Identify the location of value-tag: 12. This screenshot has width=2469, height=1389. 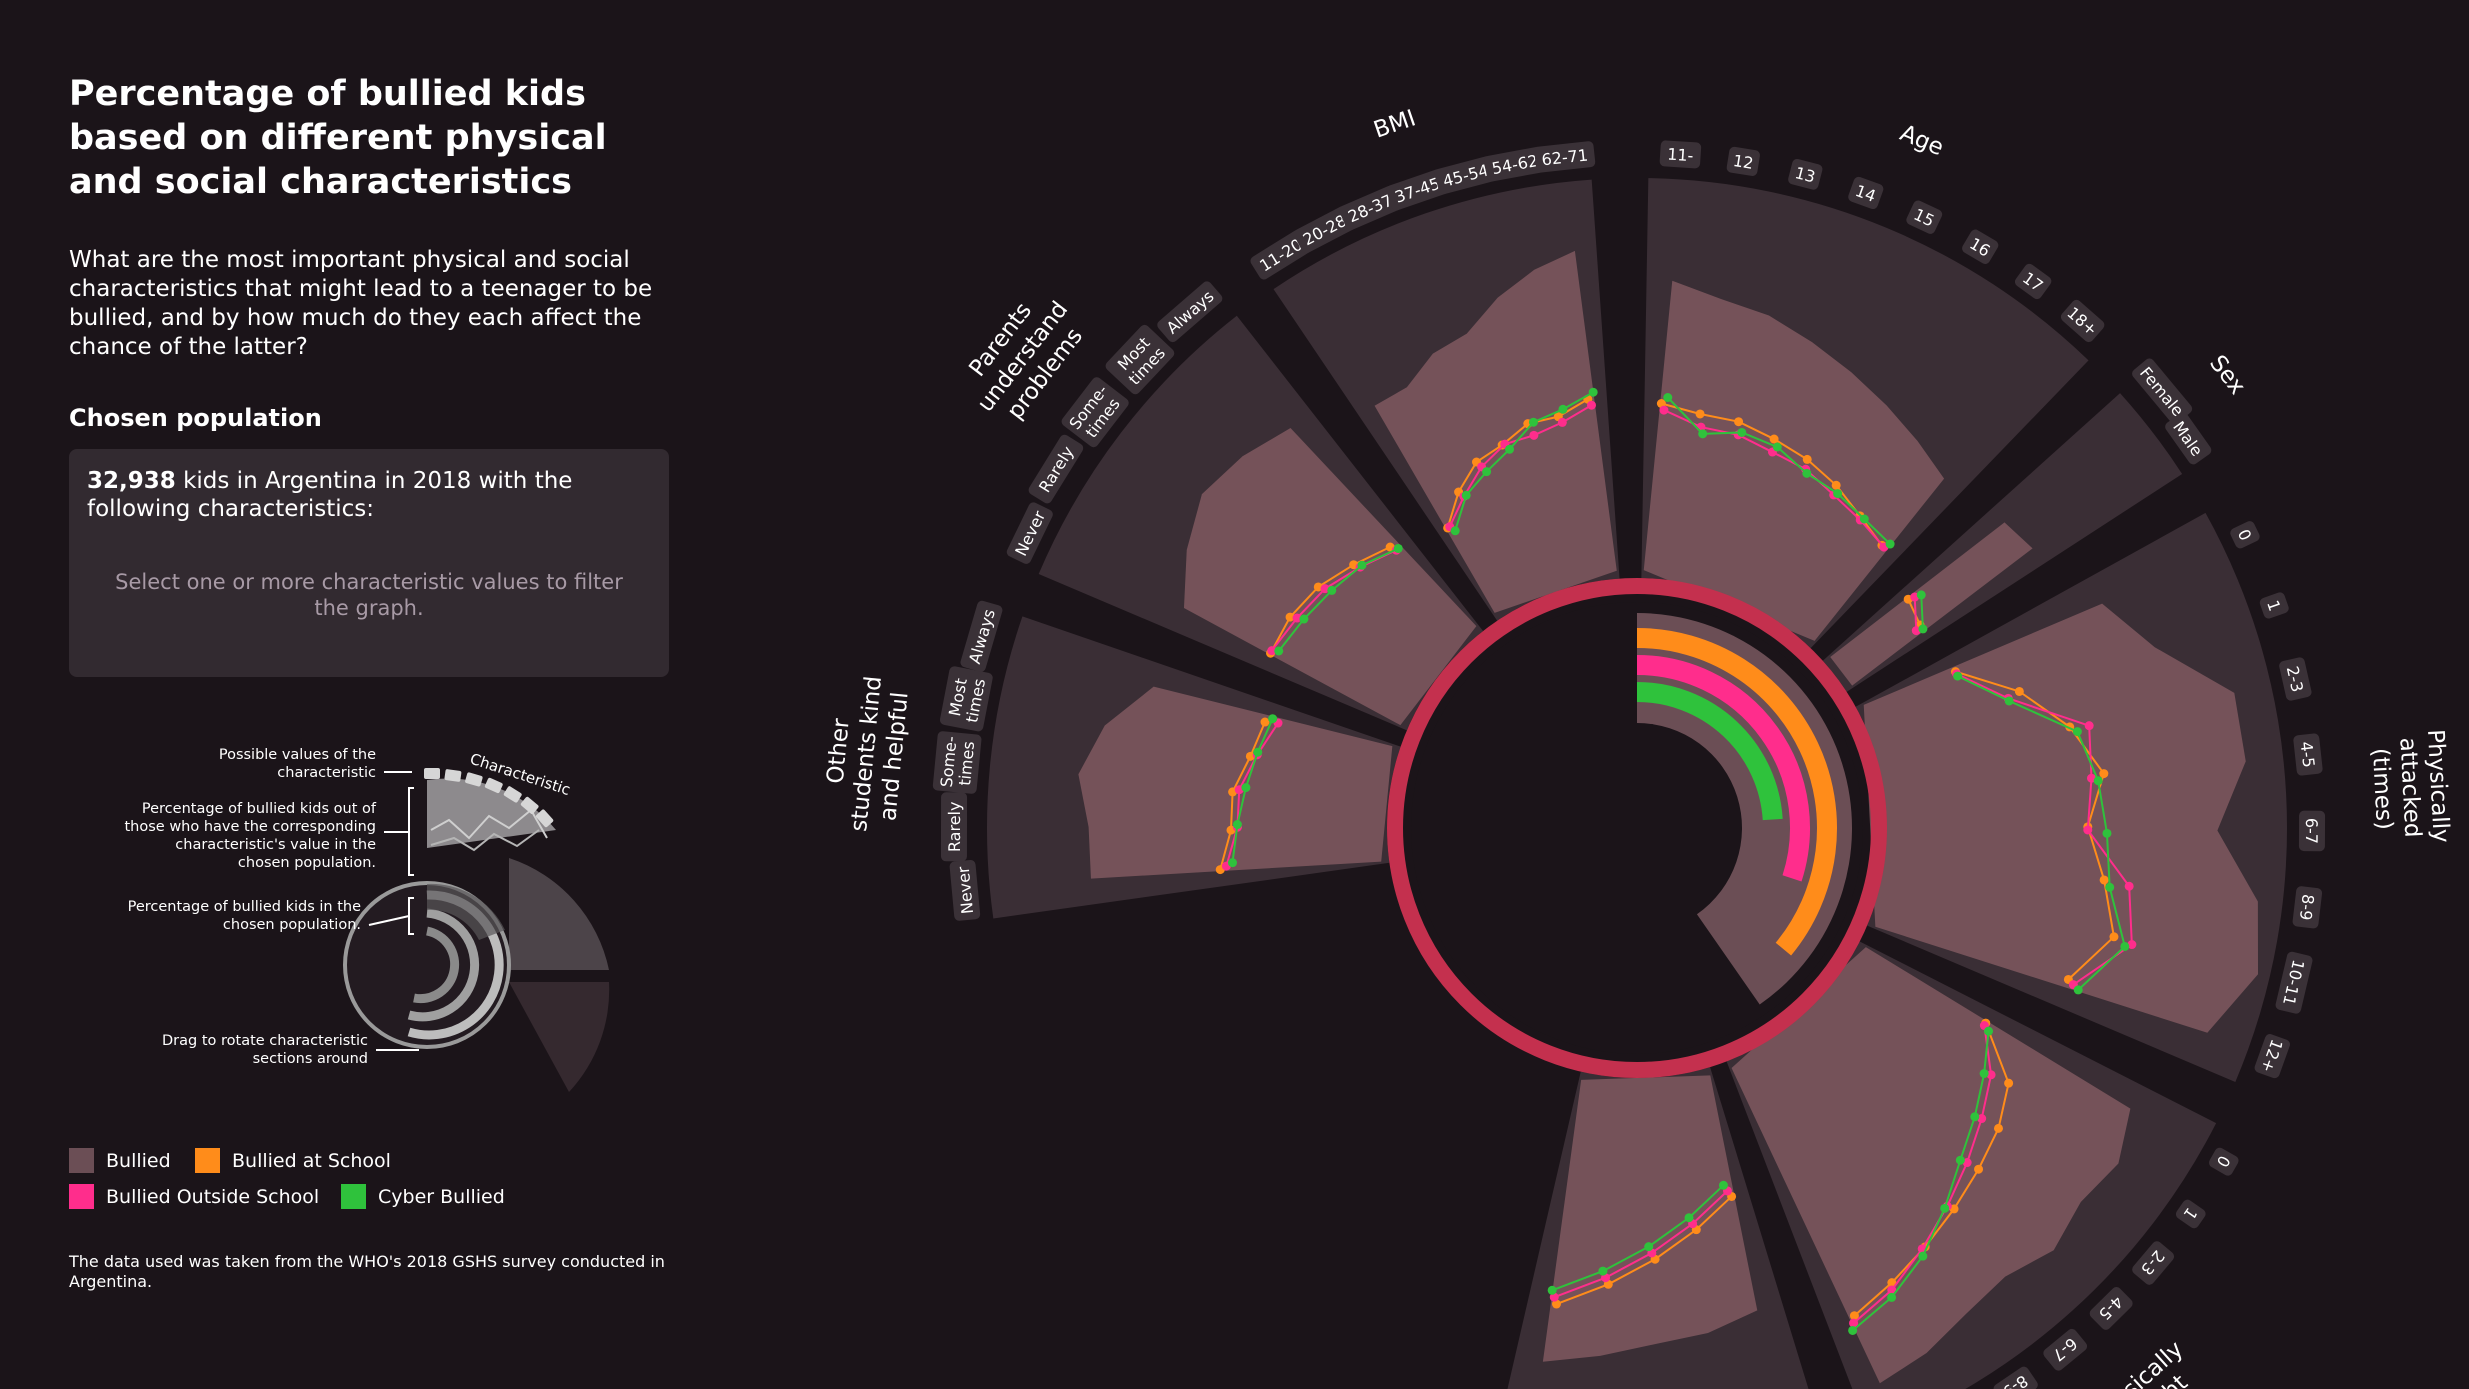
(1743, 161).